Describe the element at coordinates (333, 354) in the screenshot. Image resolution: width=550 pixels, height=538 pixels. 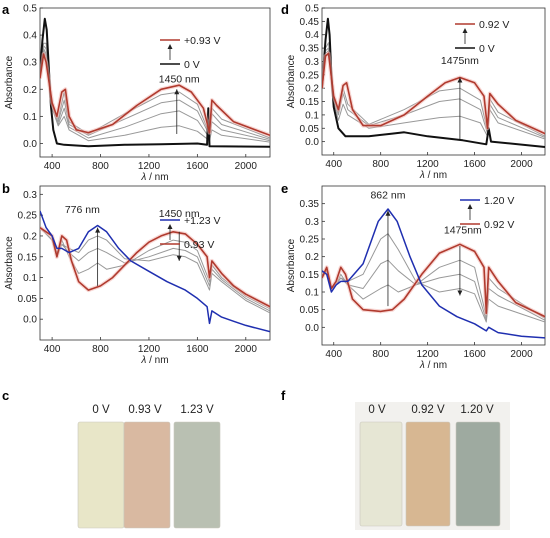
I see `x-tick-label-e-0: 400` at that location.